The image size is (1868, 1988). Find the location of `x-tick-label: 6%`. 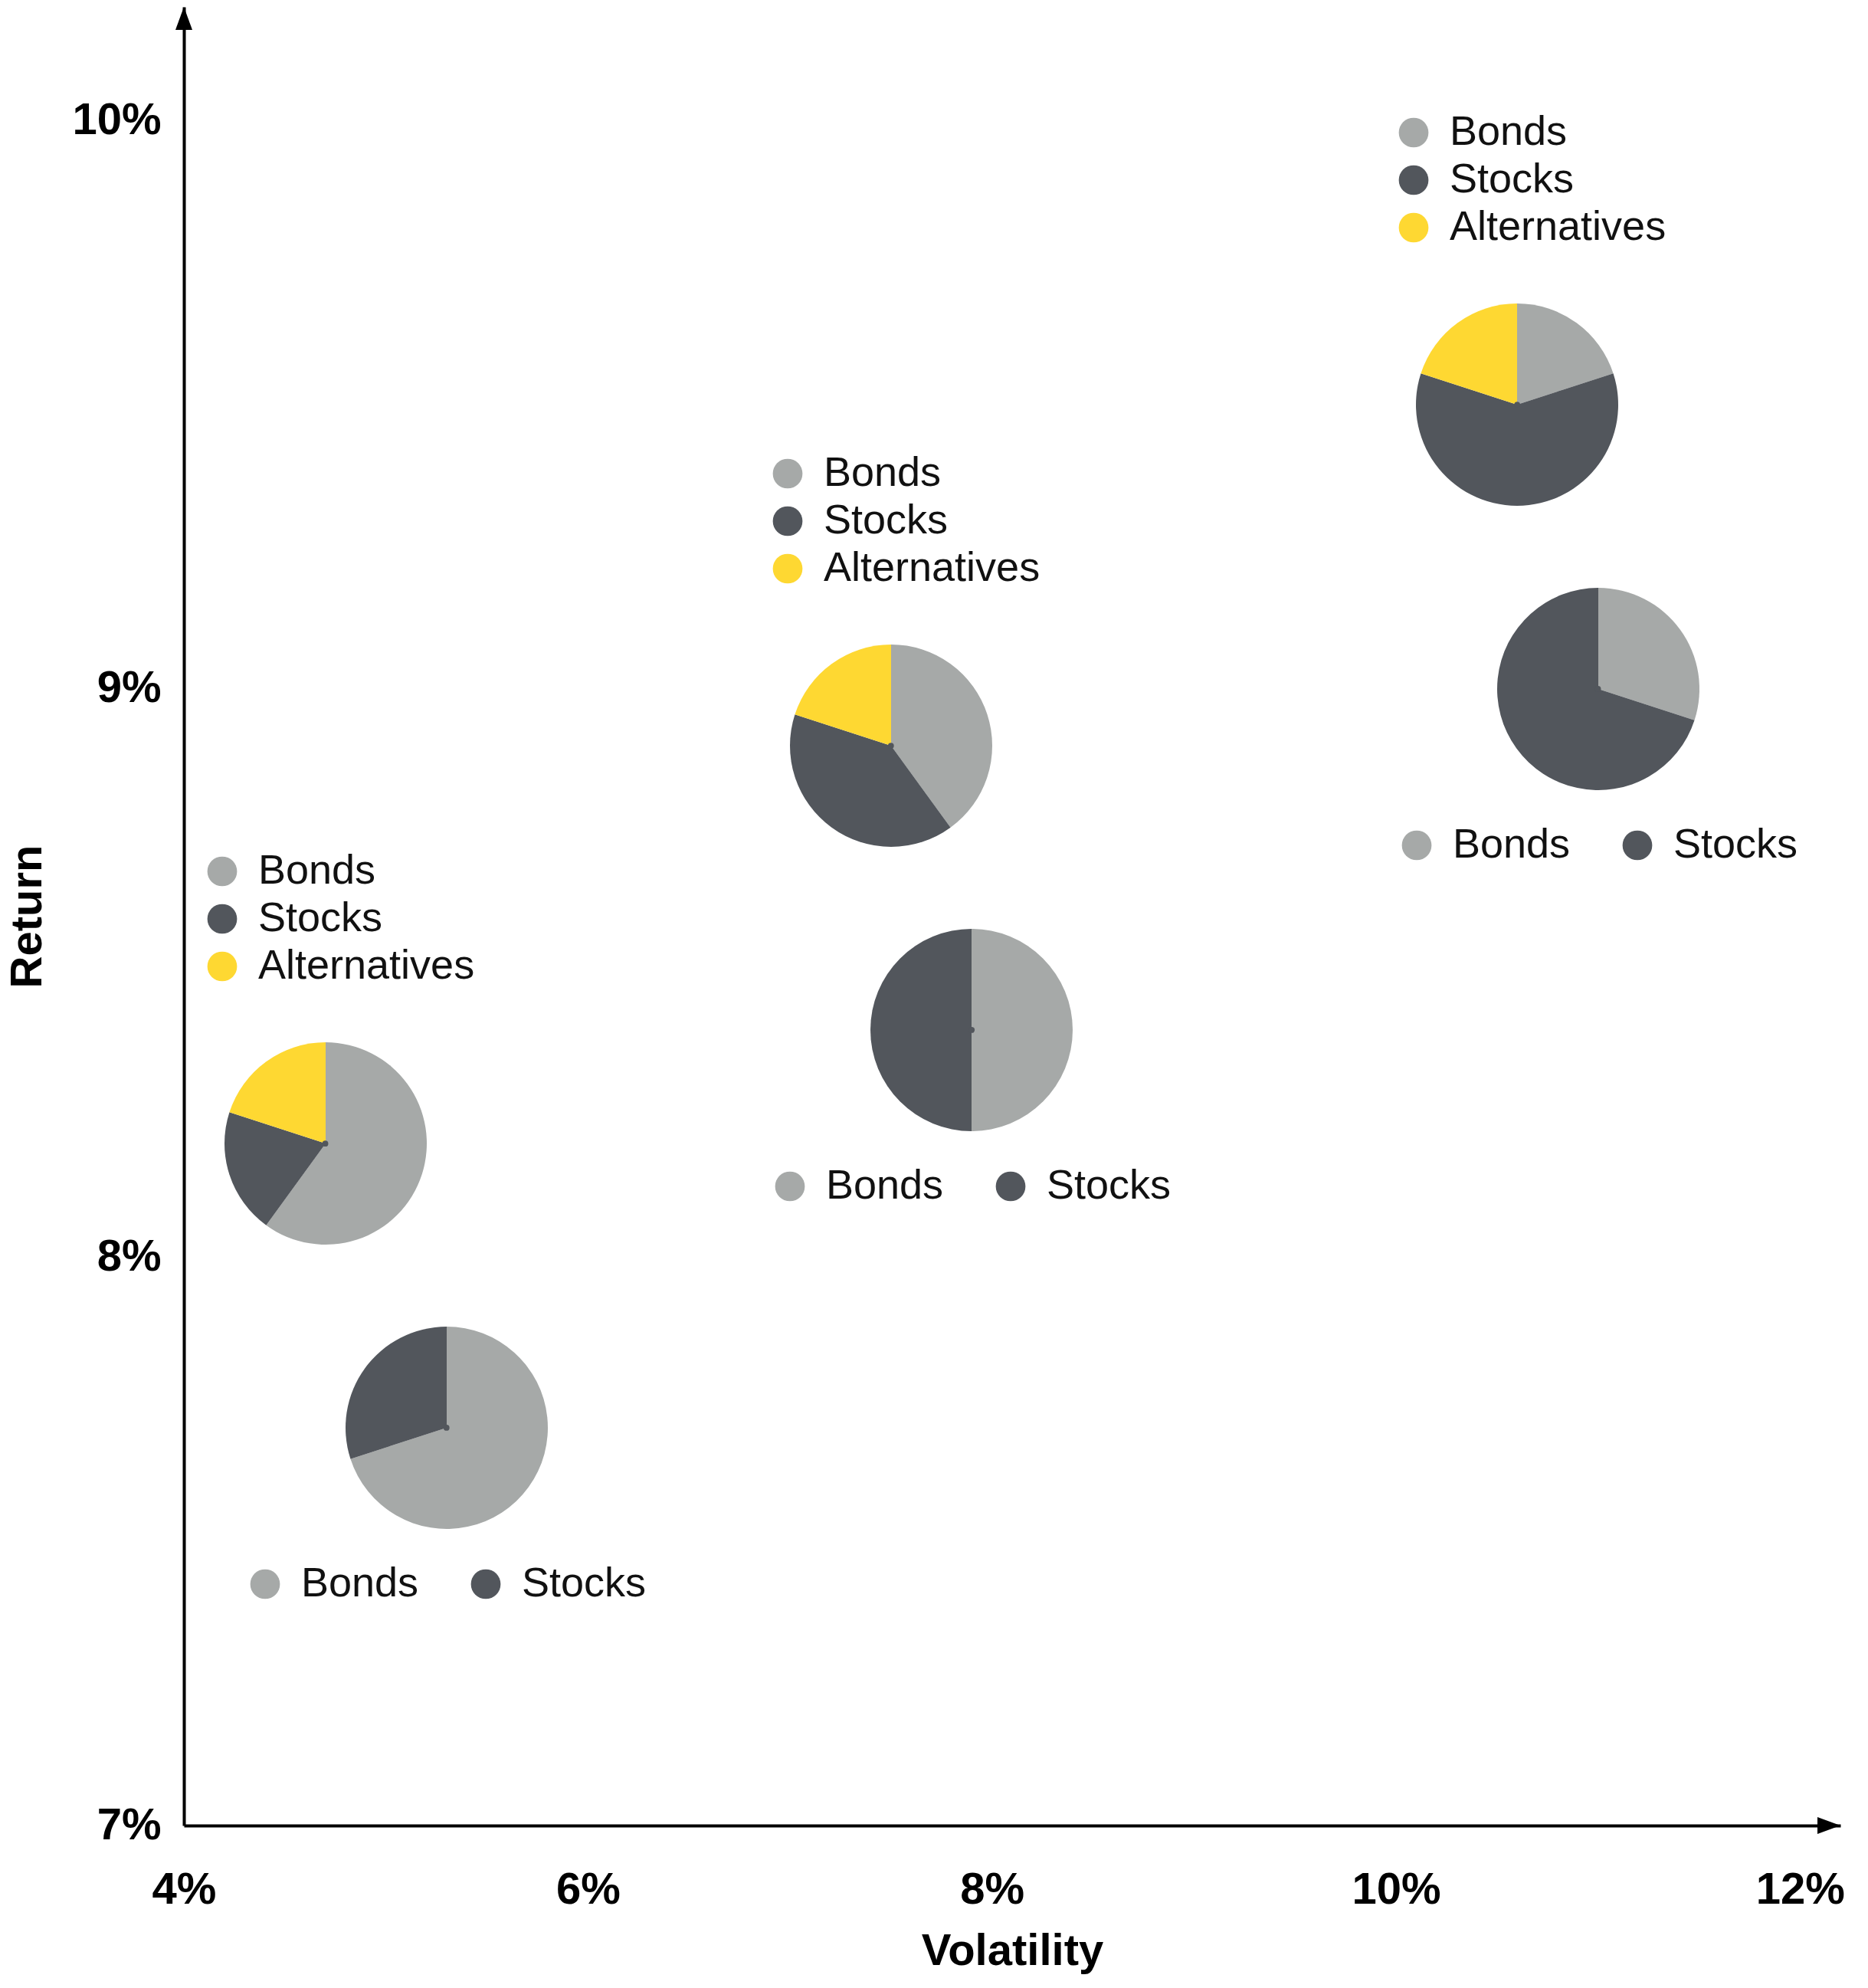

x-tick-label: 6% is located at coordinates (588, 1887).